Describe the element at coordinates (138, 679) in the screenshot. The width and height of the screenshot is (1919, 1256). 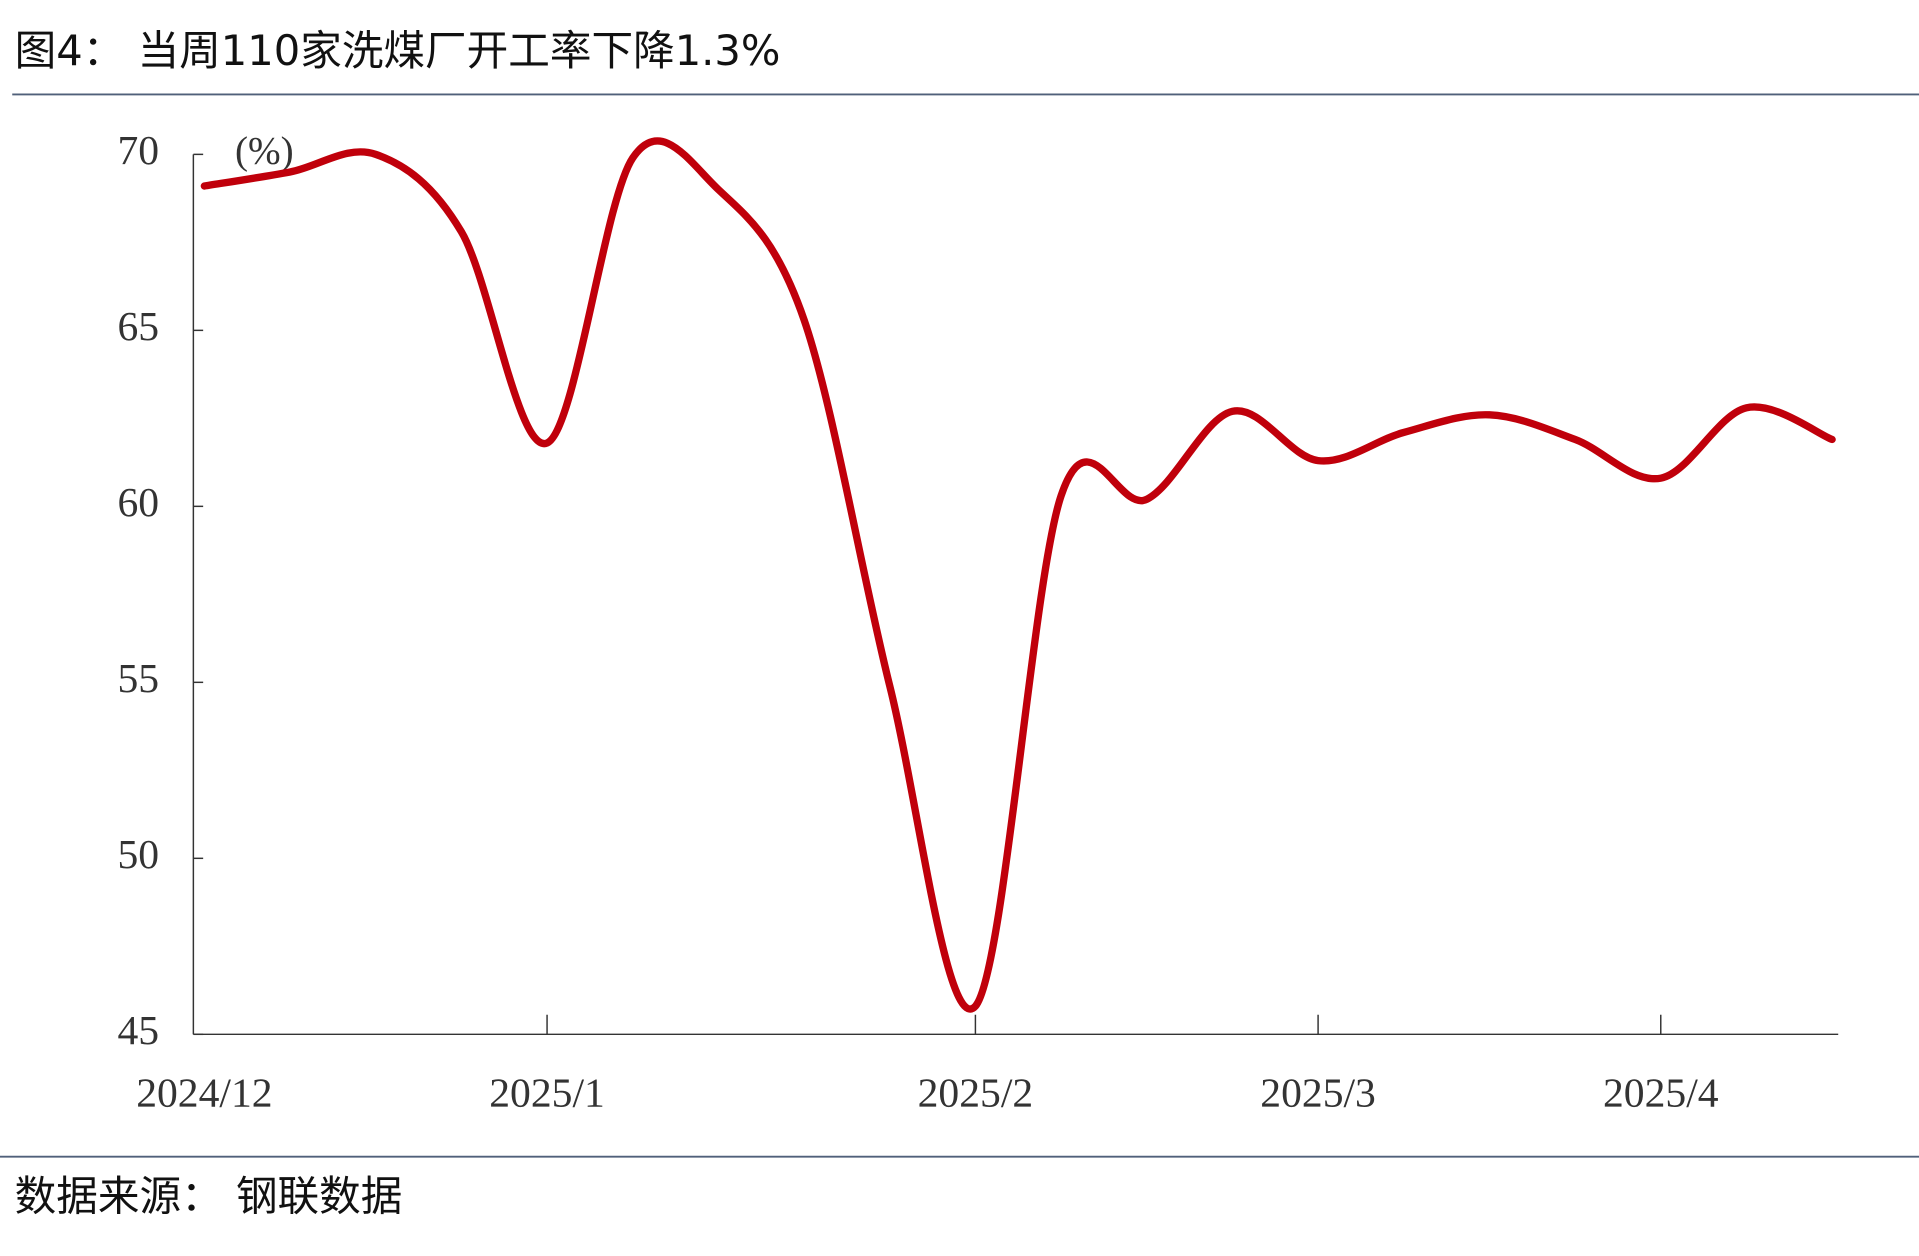
I see `y-tick-label: 55` at that location.